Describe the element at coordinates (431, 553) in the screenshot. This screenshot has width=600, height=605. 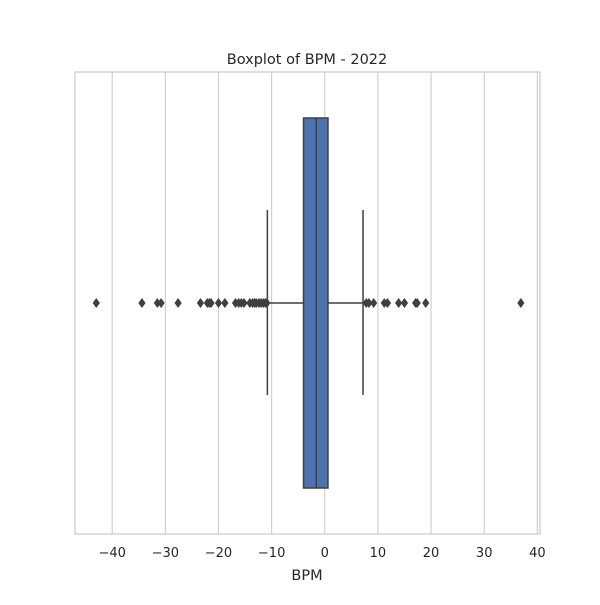
I see `x-tick-label: 20` at that location.